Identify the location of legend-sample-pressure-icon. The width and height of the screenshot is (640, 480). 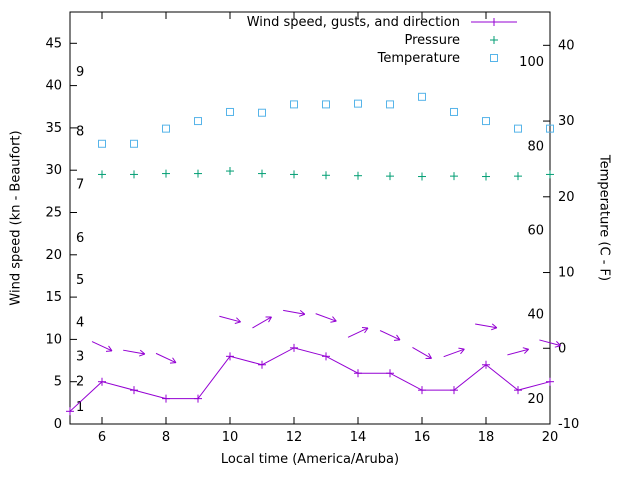
(494, 40).